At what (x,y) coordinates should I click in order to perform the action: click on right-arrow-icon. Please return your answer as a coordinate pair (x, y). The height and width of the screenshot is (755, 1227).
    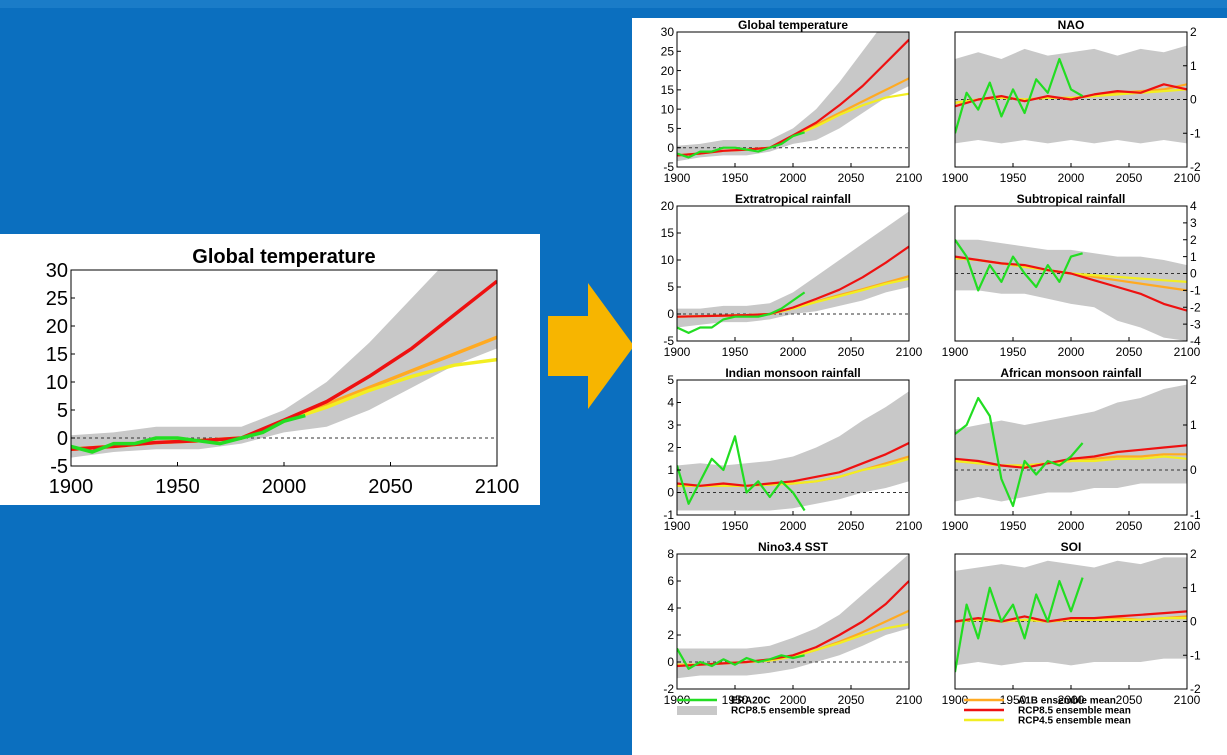
    Looking at the image, I should click on (591, 346).